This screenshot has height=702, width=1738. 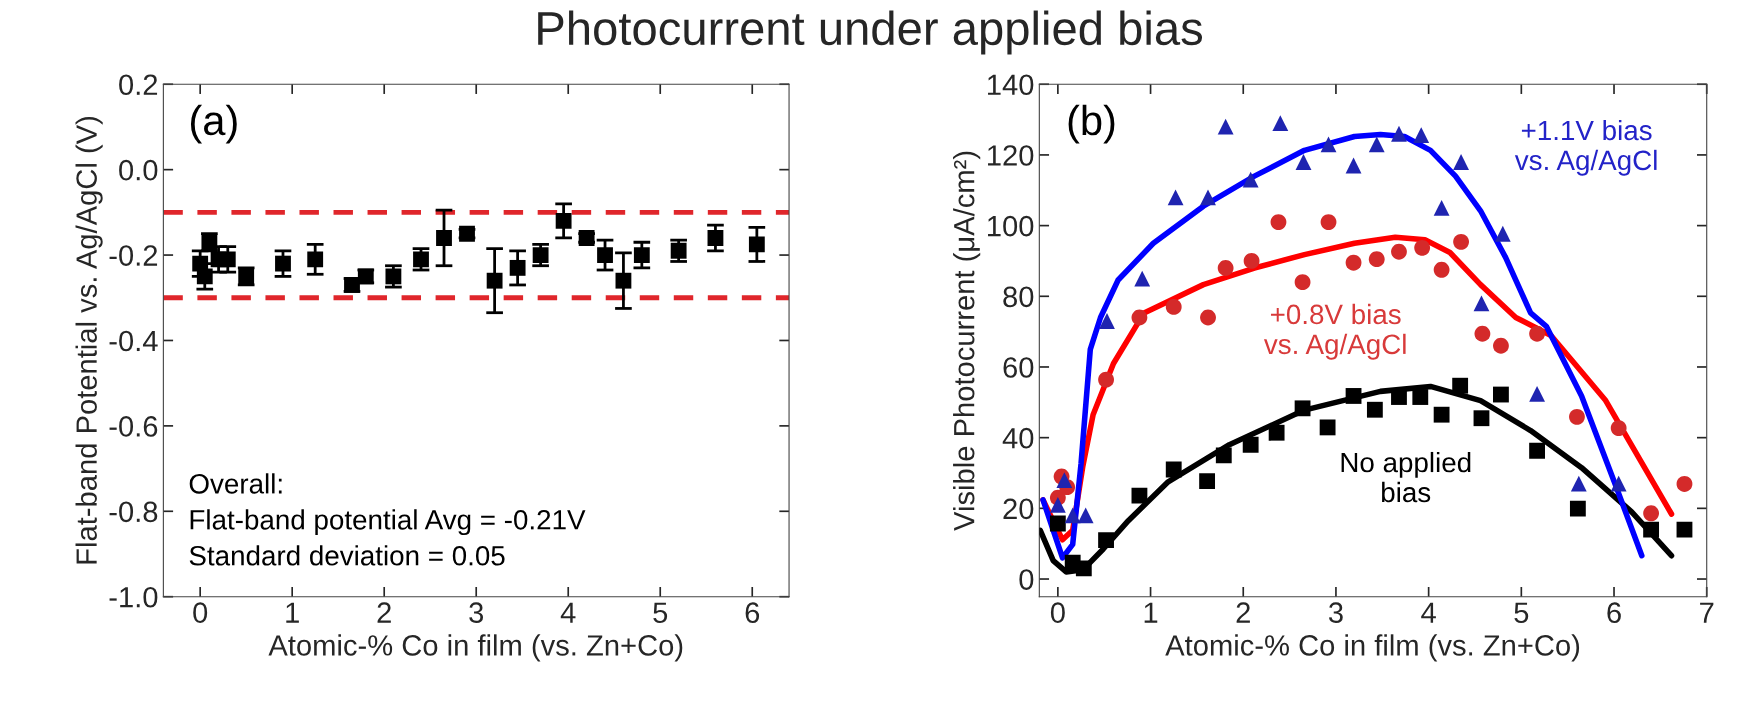 What do you see at coordinates (133, 426) in the screenshot?
I see `y-tick-label: -0.6` at bounding box center [133, 426].